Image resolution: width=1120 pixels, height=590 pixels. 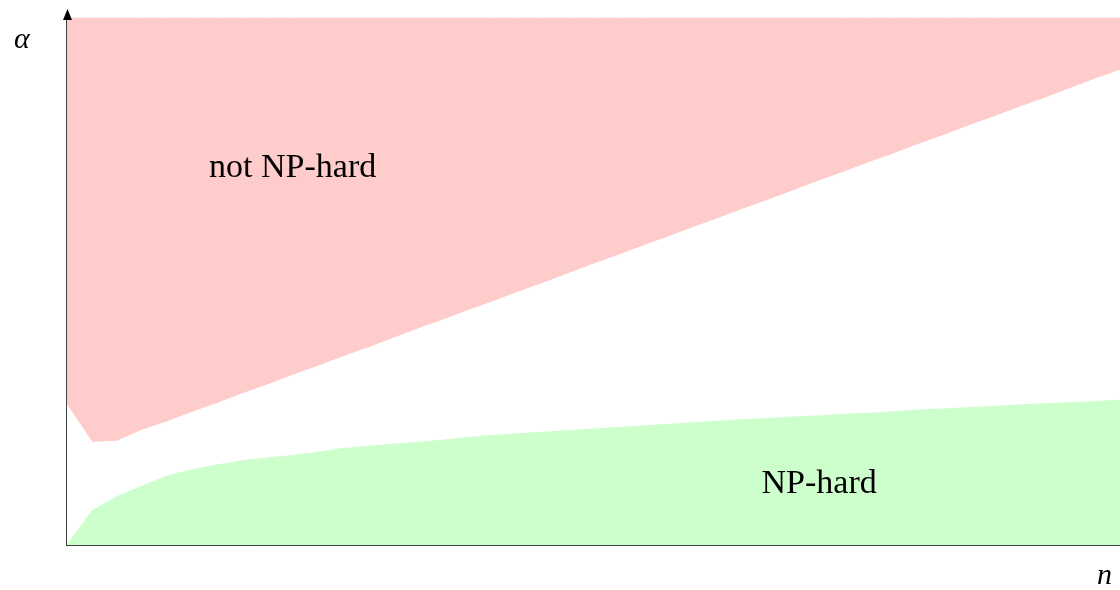 What do you see at coordinates (1104, 573) in the screenshot?
I see `x-axis-title: n` at bounding box center [1104, 573].